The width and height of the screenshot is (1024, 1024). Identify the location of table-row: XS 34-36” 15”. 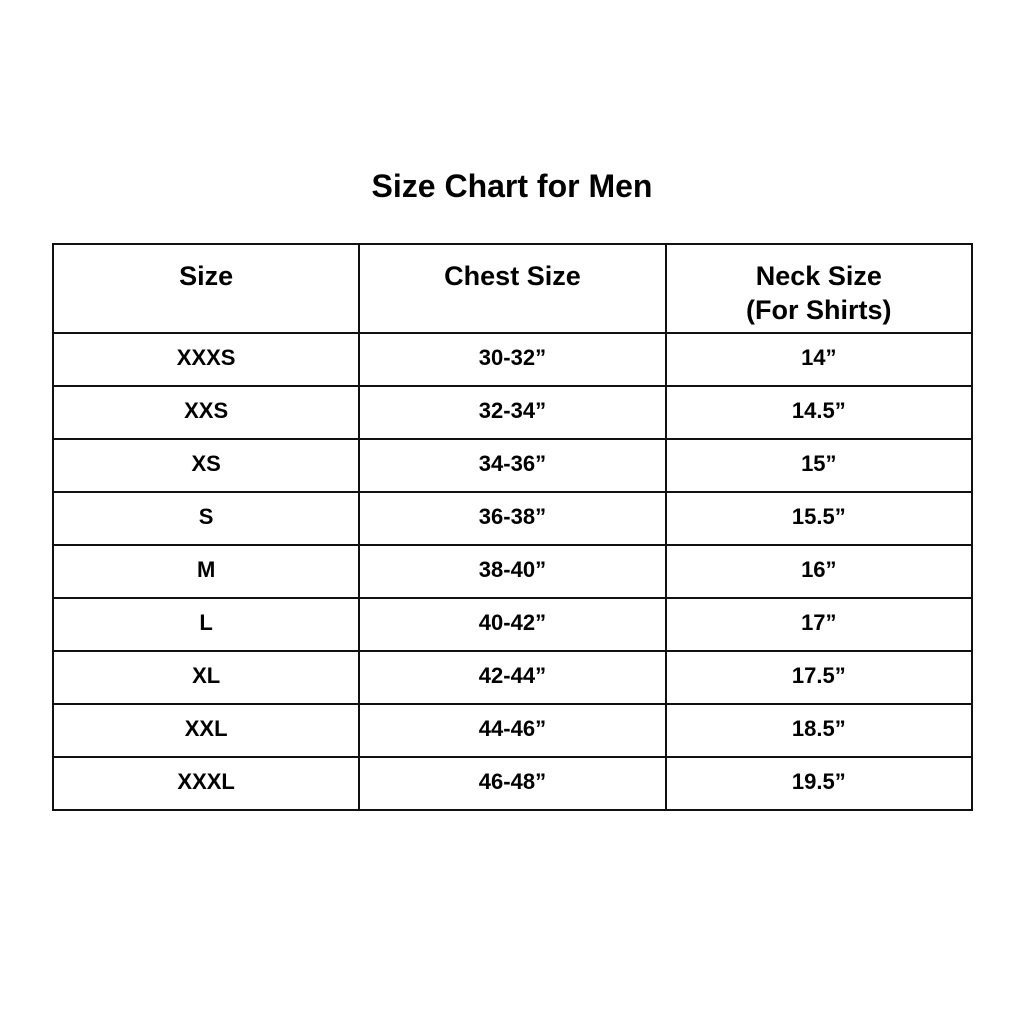
(512, 465).